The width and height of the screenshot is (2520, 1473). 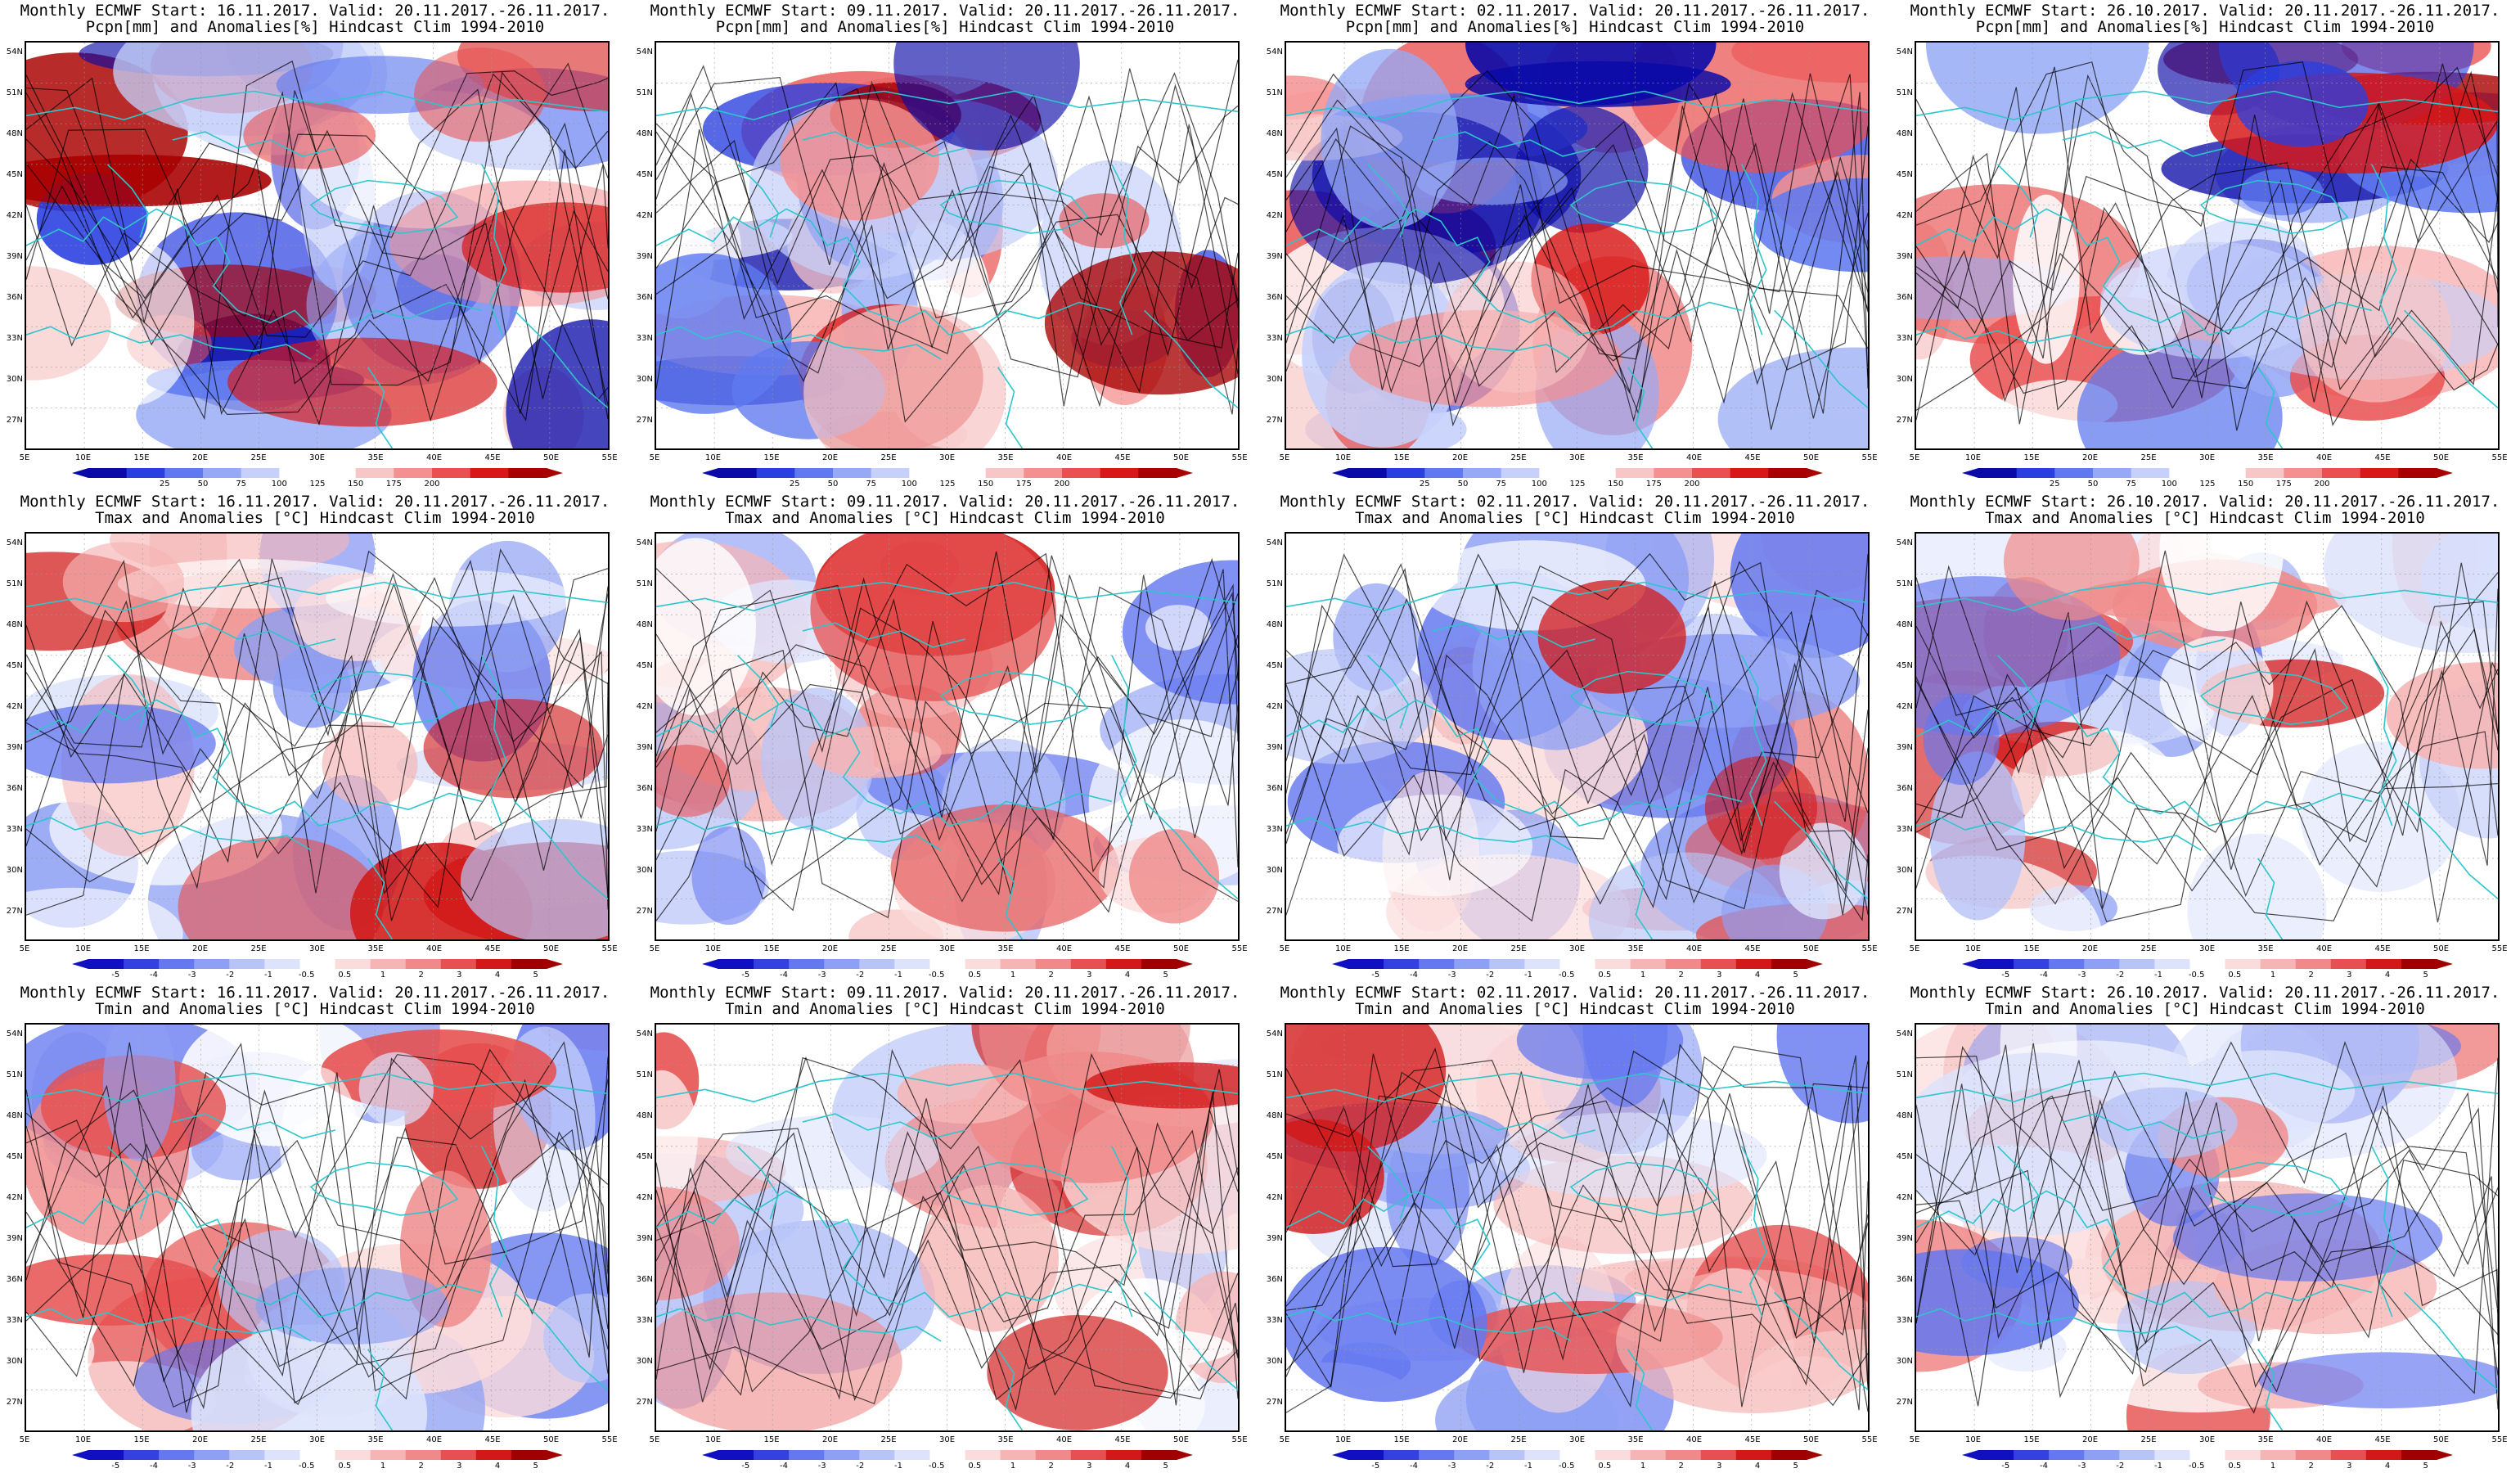 What do you see at coordinates (498, 1467) in the screenshot?
I see `colorbar-tick-label: 4` at bounding box center [498, 1467].